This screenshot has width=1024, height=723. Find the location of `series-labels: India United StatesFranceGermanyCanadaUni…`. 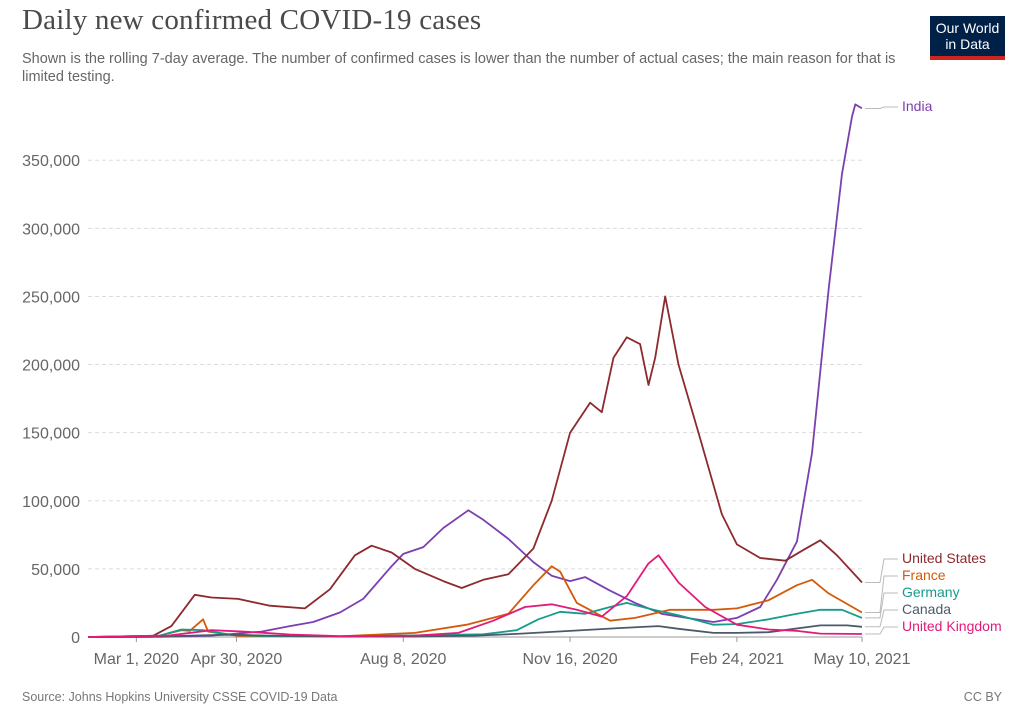

series-labels: India United StatesFranceGermanyCanadaUni… is located at coordinates (933, 366).